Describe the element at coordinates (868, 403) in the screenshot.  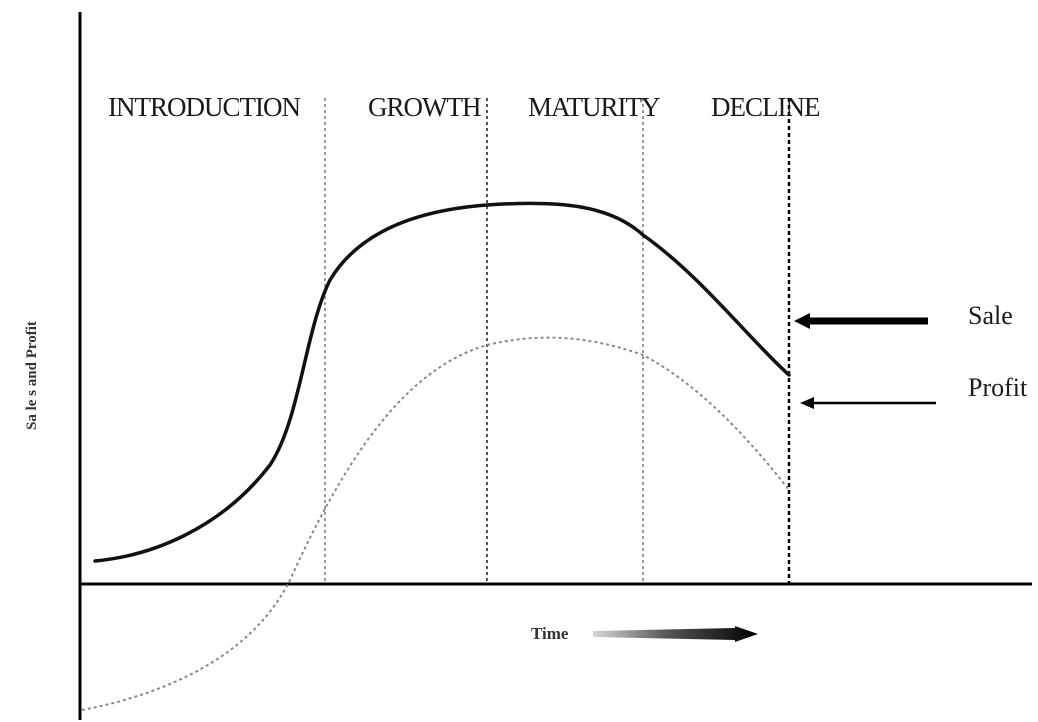
I see `profit-legend-arrow` at that location.